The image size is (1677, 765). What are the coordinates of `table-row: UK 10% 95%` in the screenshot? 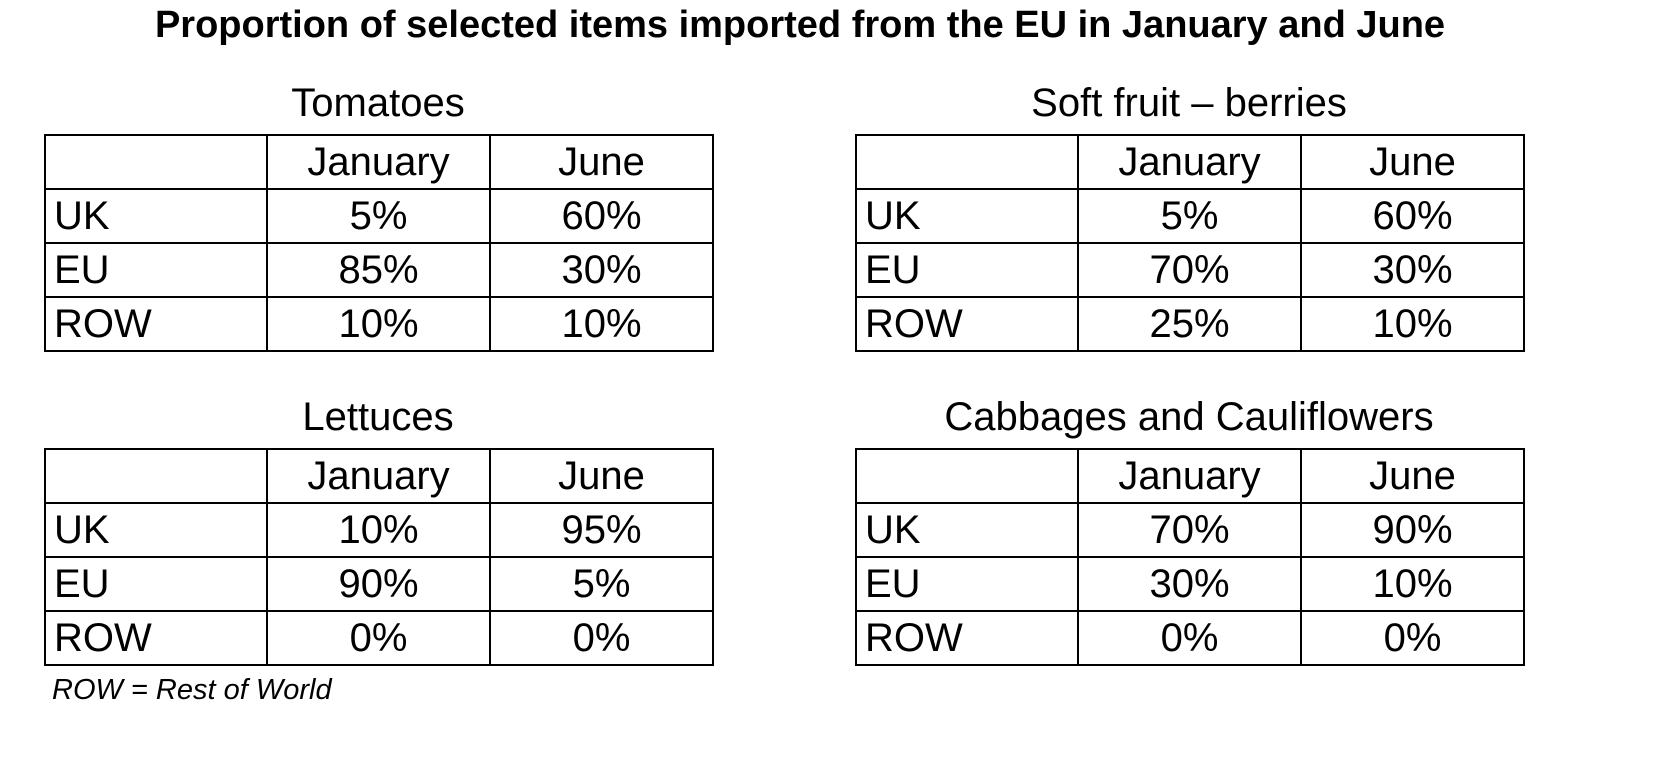 It's located at (379, 530).